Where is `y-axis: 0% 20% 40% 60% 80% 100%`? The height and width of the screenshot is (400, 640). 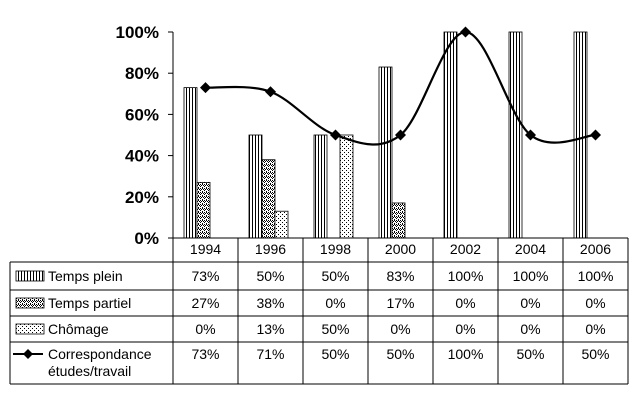 y-axis: 0% 20% 40% 60% 80% 100% is located at coordinates (145, 135).